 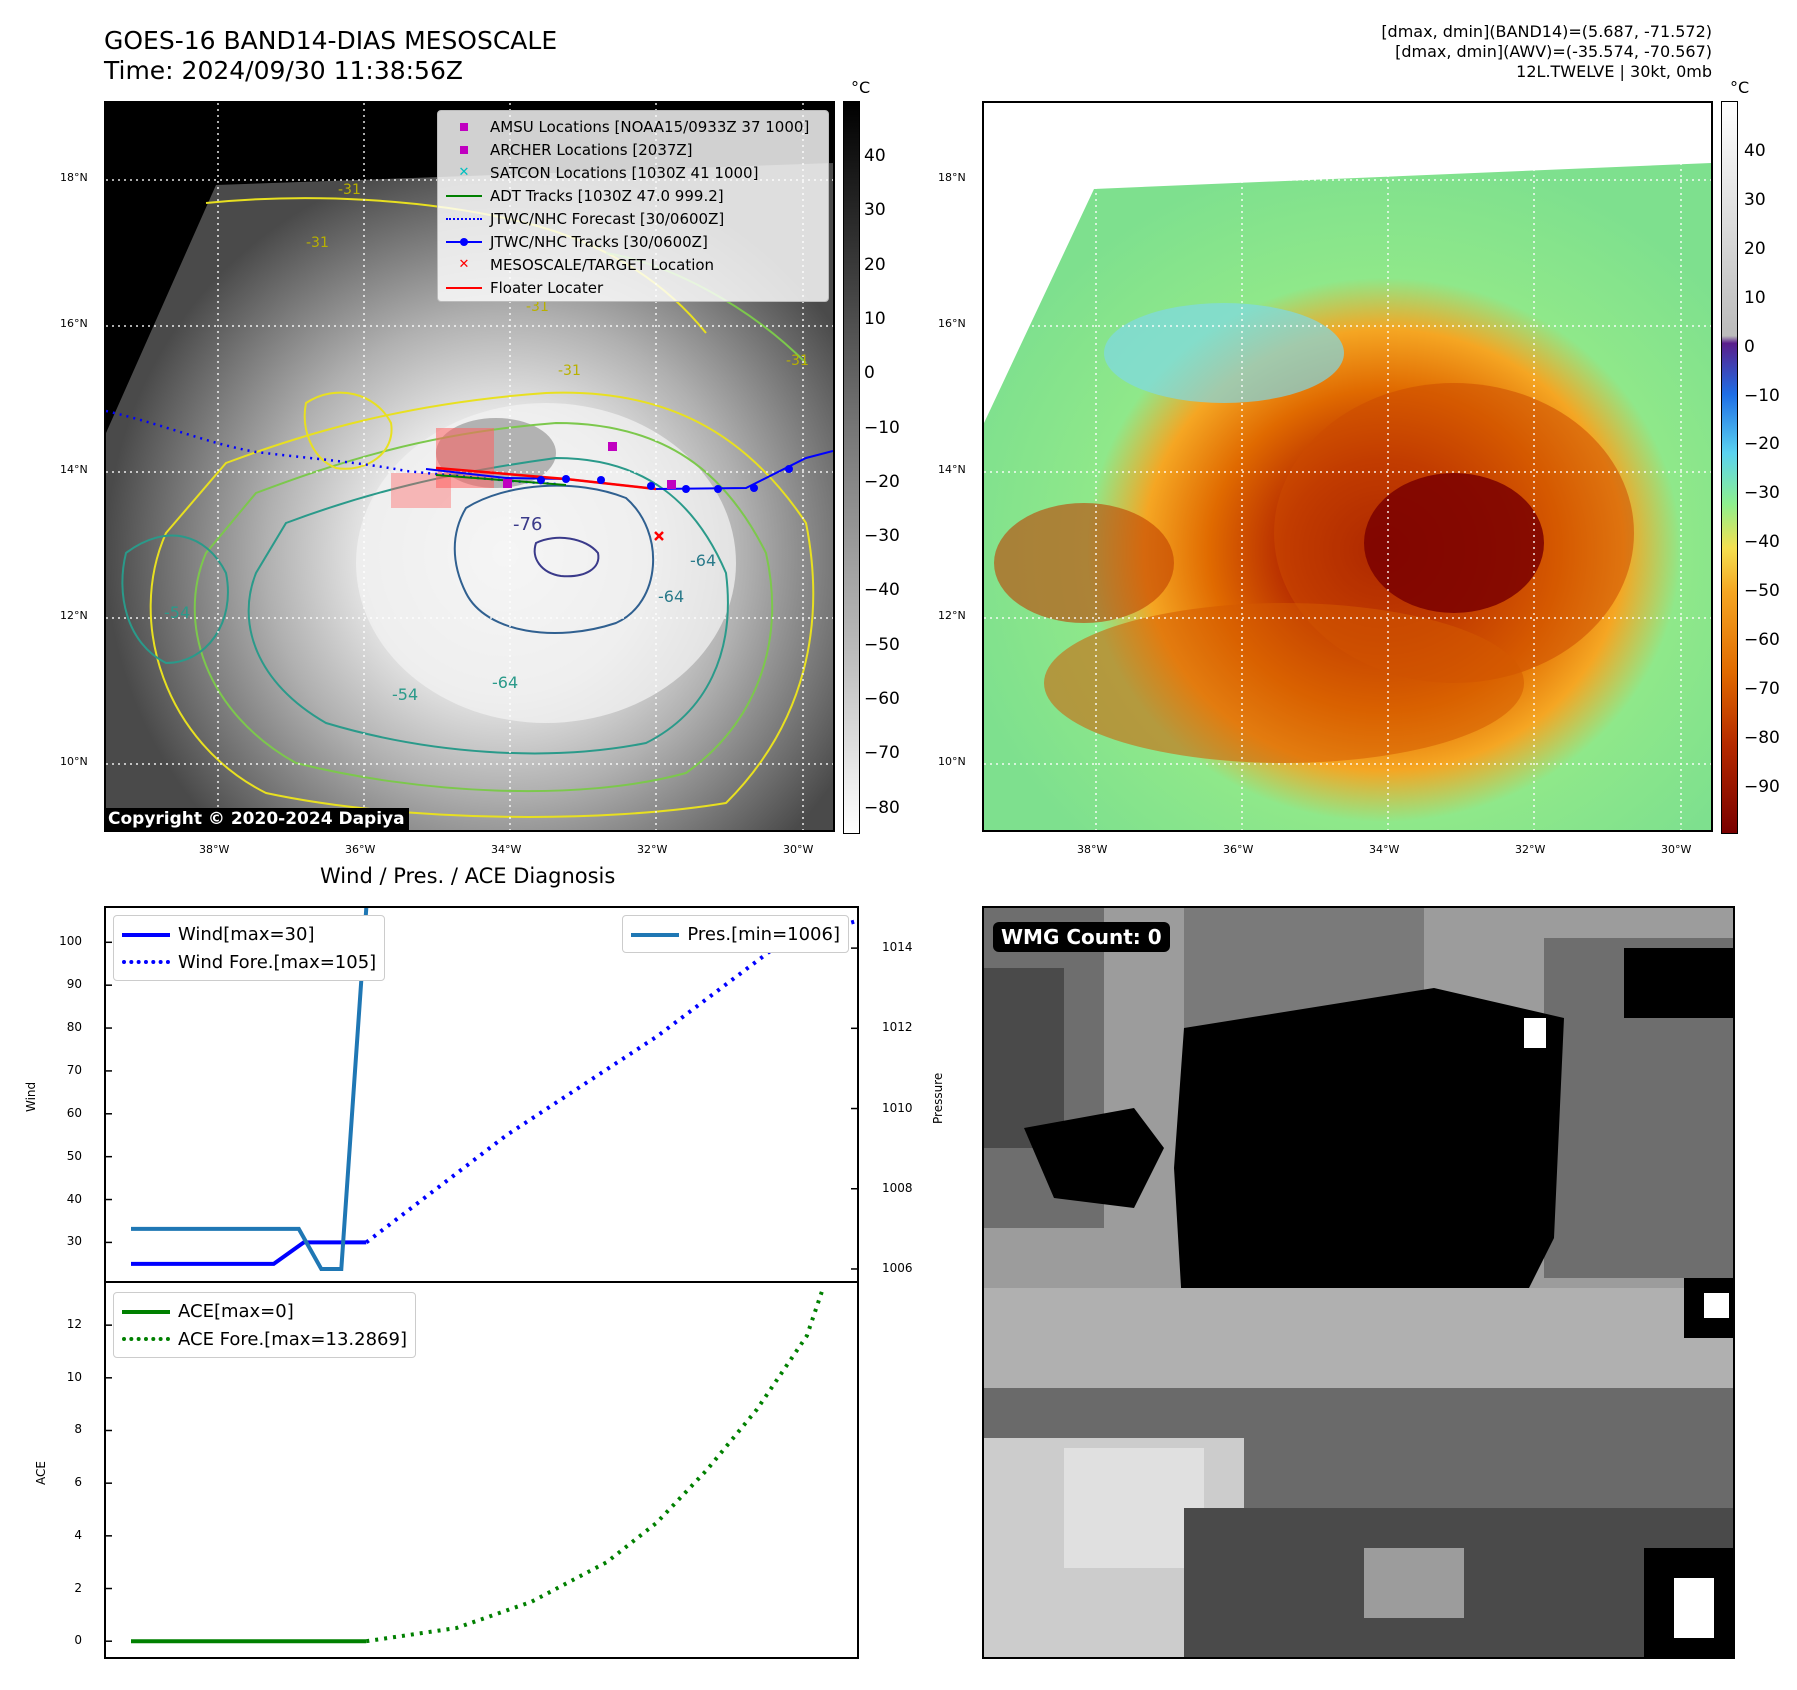 I want to click on legend-row-archer: ARCHER Locations [2037Z], so click(x=633, y=149).